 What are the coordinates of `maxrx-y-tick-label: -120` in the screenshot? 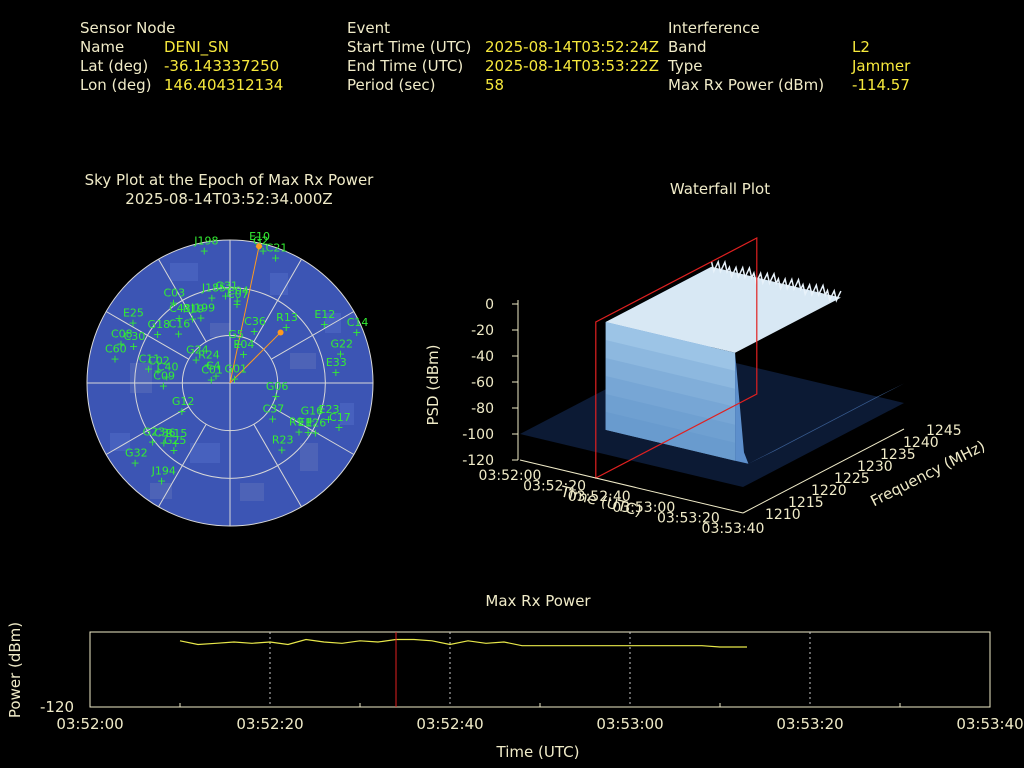 It's located at (57, 707).